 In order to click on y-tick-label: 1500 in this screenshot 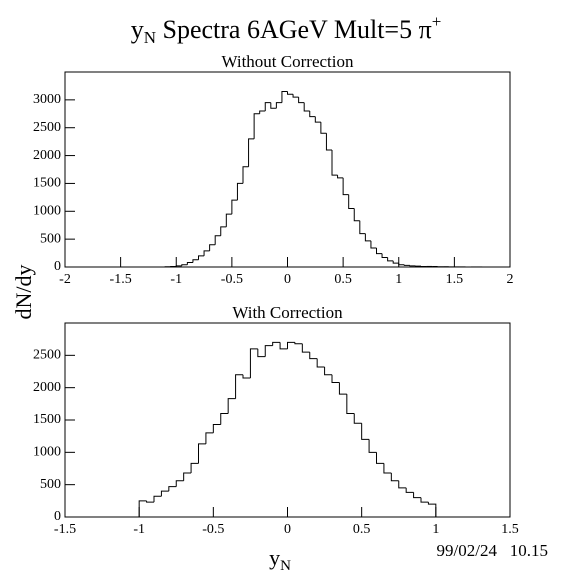, I will do `click(47, 419)`.